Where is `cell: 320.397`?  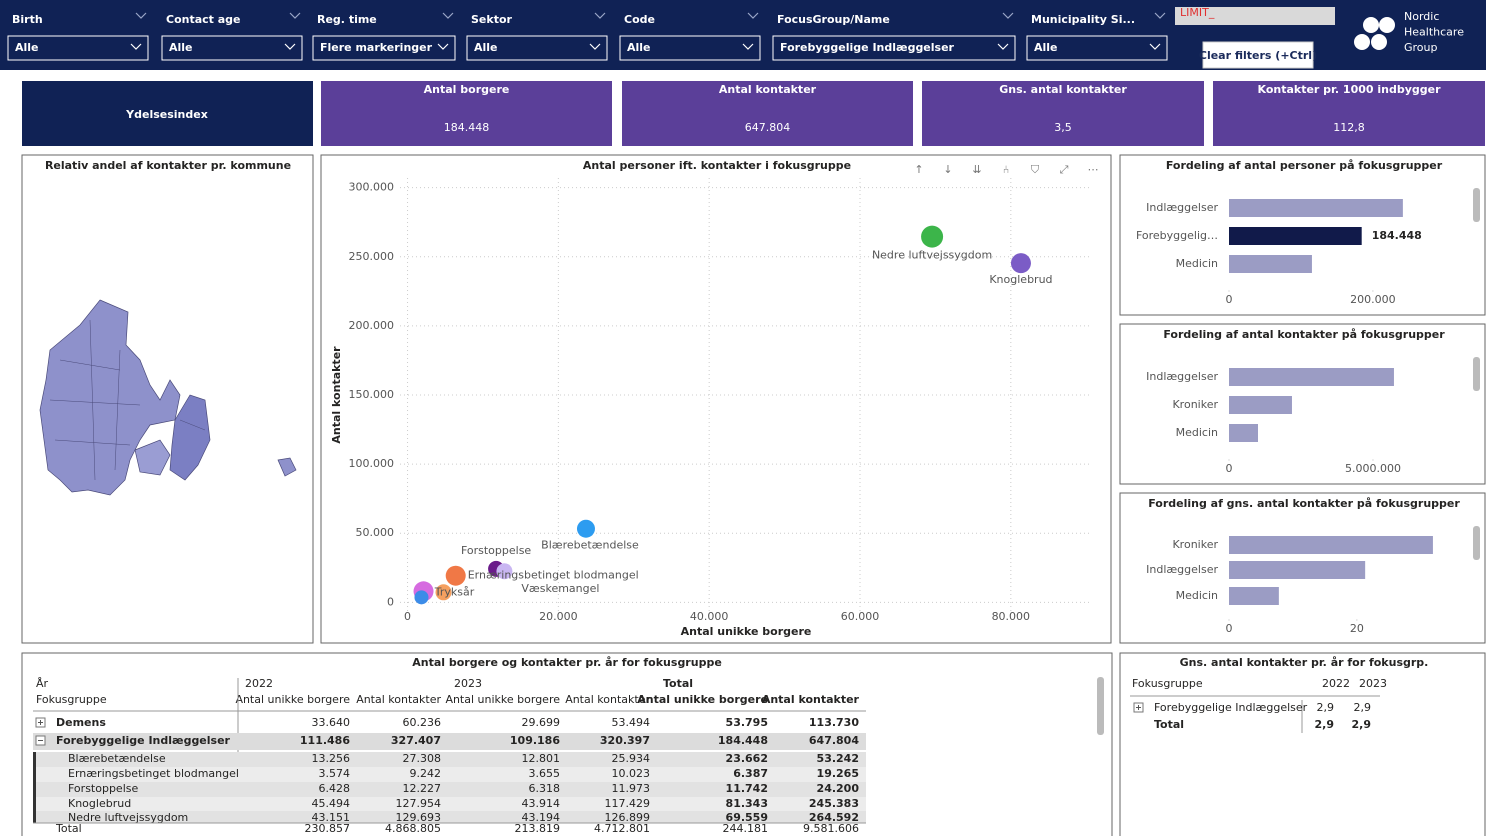 cell: 320.397 is located at coordinates (625, 740).